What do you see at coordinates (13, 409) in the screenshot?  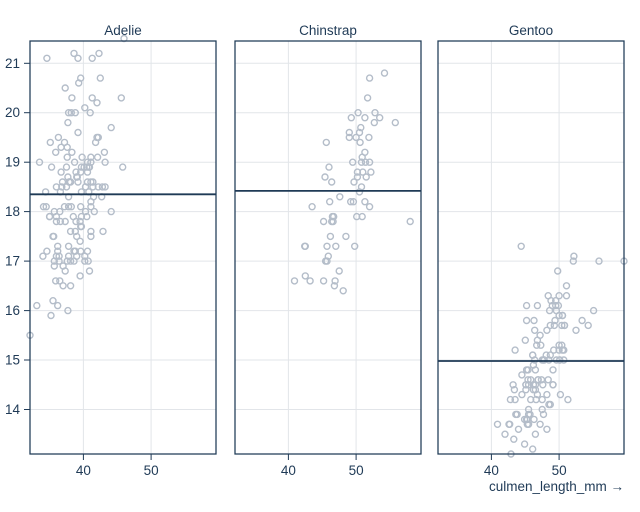 I see `y-tick-label: 14` at bounding box center [13, 409].